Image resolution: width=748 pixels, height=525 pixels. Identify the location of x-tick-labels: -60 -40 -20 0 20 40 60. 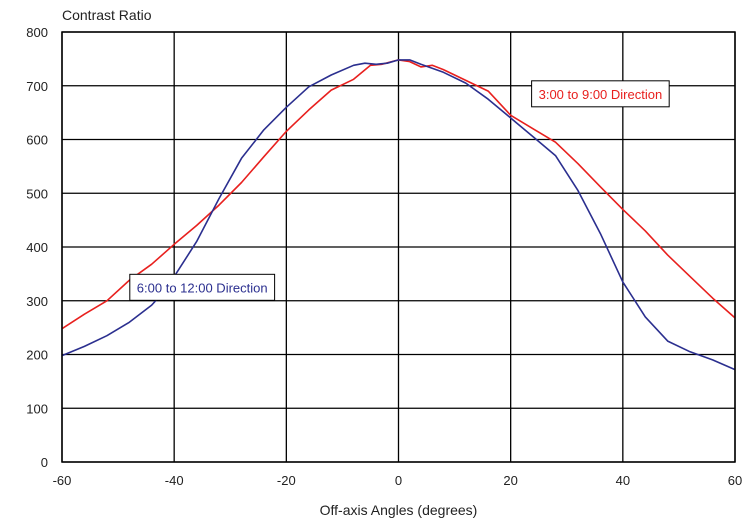
(398, 480).